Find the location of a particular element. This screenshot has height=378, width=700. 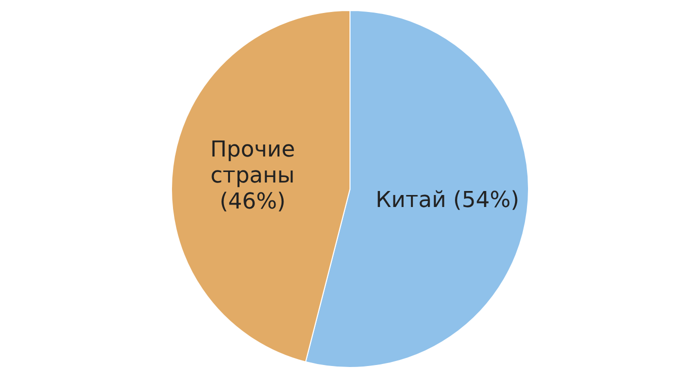

slice-label: Прочие страны (46%) is located at coordinates (253, 175).